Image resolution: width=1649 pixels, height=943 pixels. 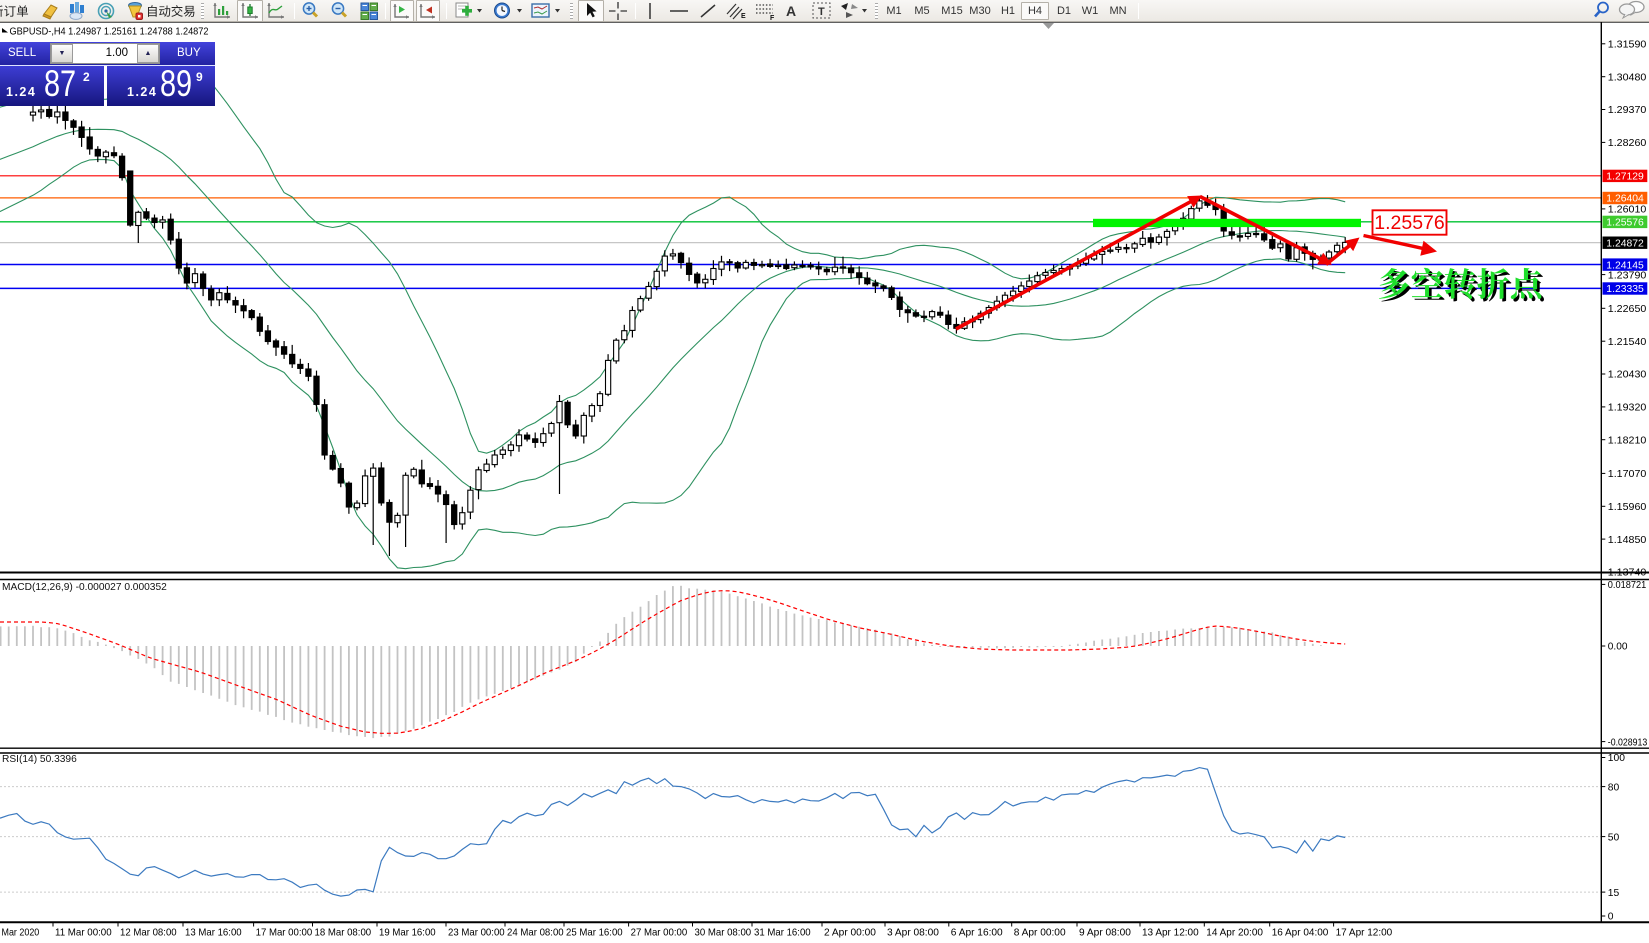 What do you see at coordinates (1627, 573) in the screenshot?
I see `svg-text: 1.13740` at bounding box center [1627, 573].